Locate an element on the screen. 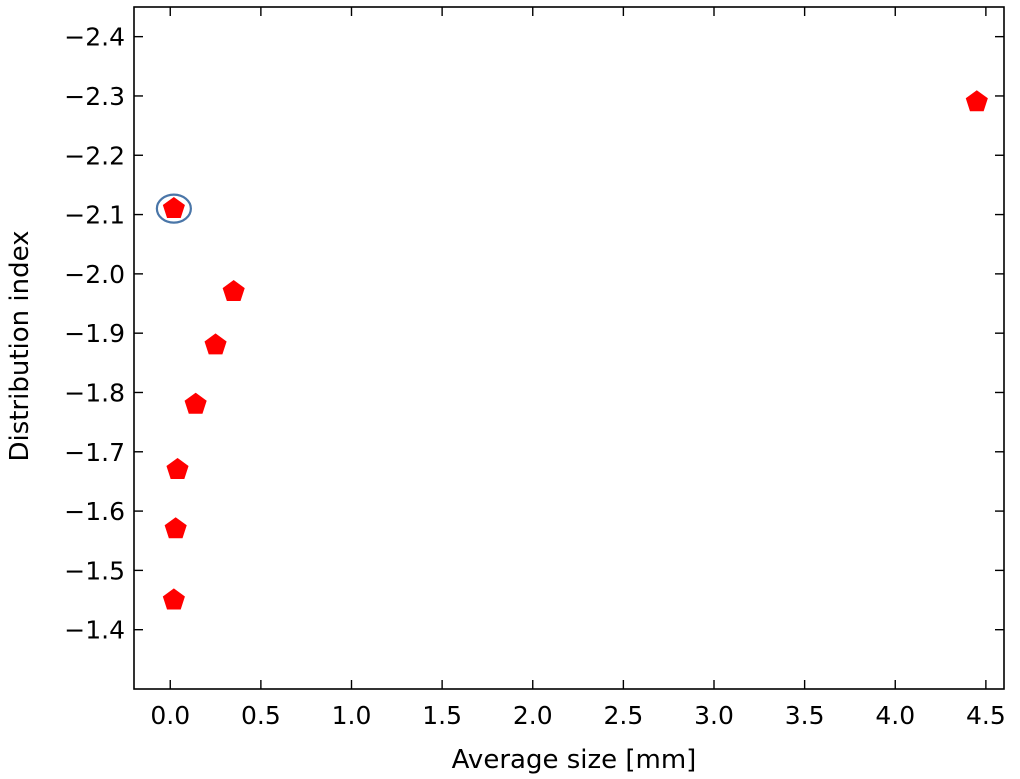 Image resolution: width=1020 pixels, height=779 pixels. y-tick-label: −2.0 is located at coordinates (94, 274).